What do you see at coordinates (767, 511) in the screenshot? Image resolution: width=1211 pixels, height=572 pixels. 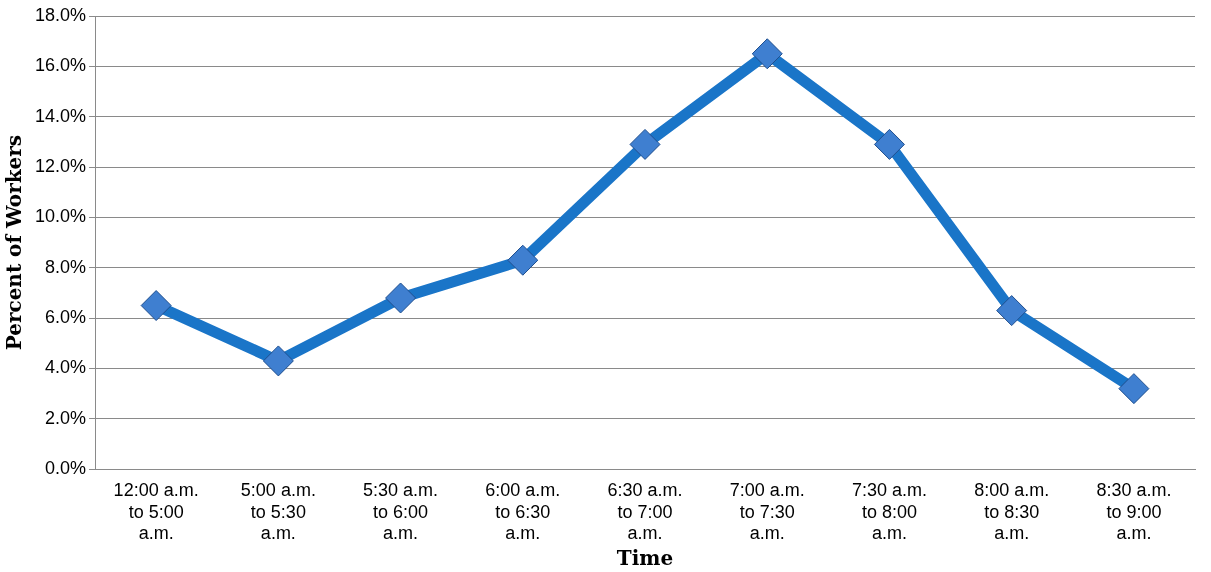 I see `x-tick-label: 7:00 a.m. to 7:30 a.m.` at bounding box center [767, 511].